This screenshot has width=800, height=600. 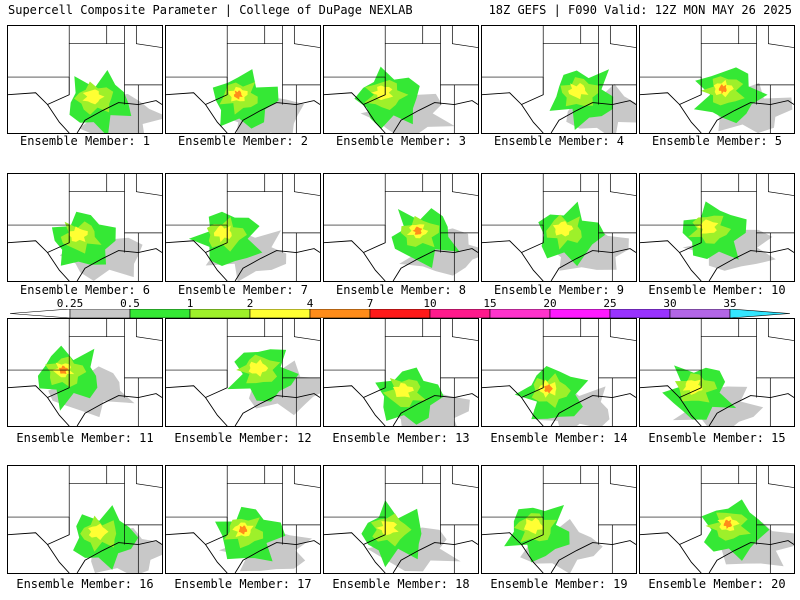 I want to click on ensemble-member-label: Ensemble Member: 16, so click(x=85, y=584).